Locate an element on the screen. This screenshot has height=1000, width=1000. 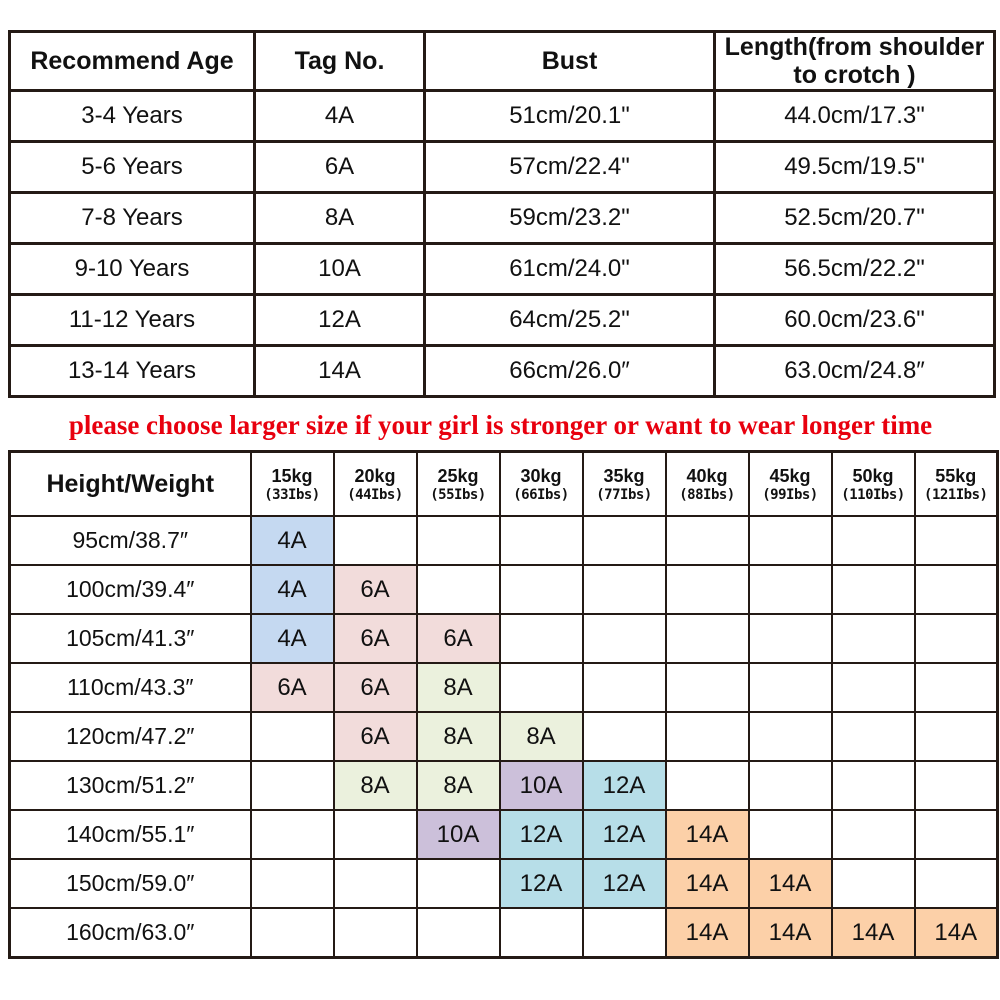
weight-kg-label: 25kg is located at coordinates (458, 476).